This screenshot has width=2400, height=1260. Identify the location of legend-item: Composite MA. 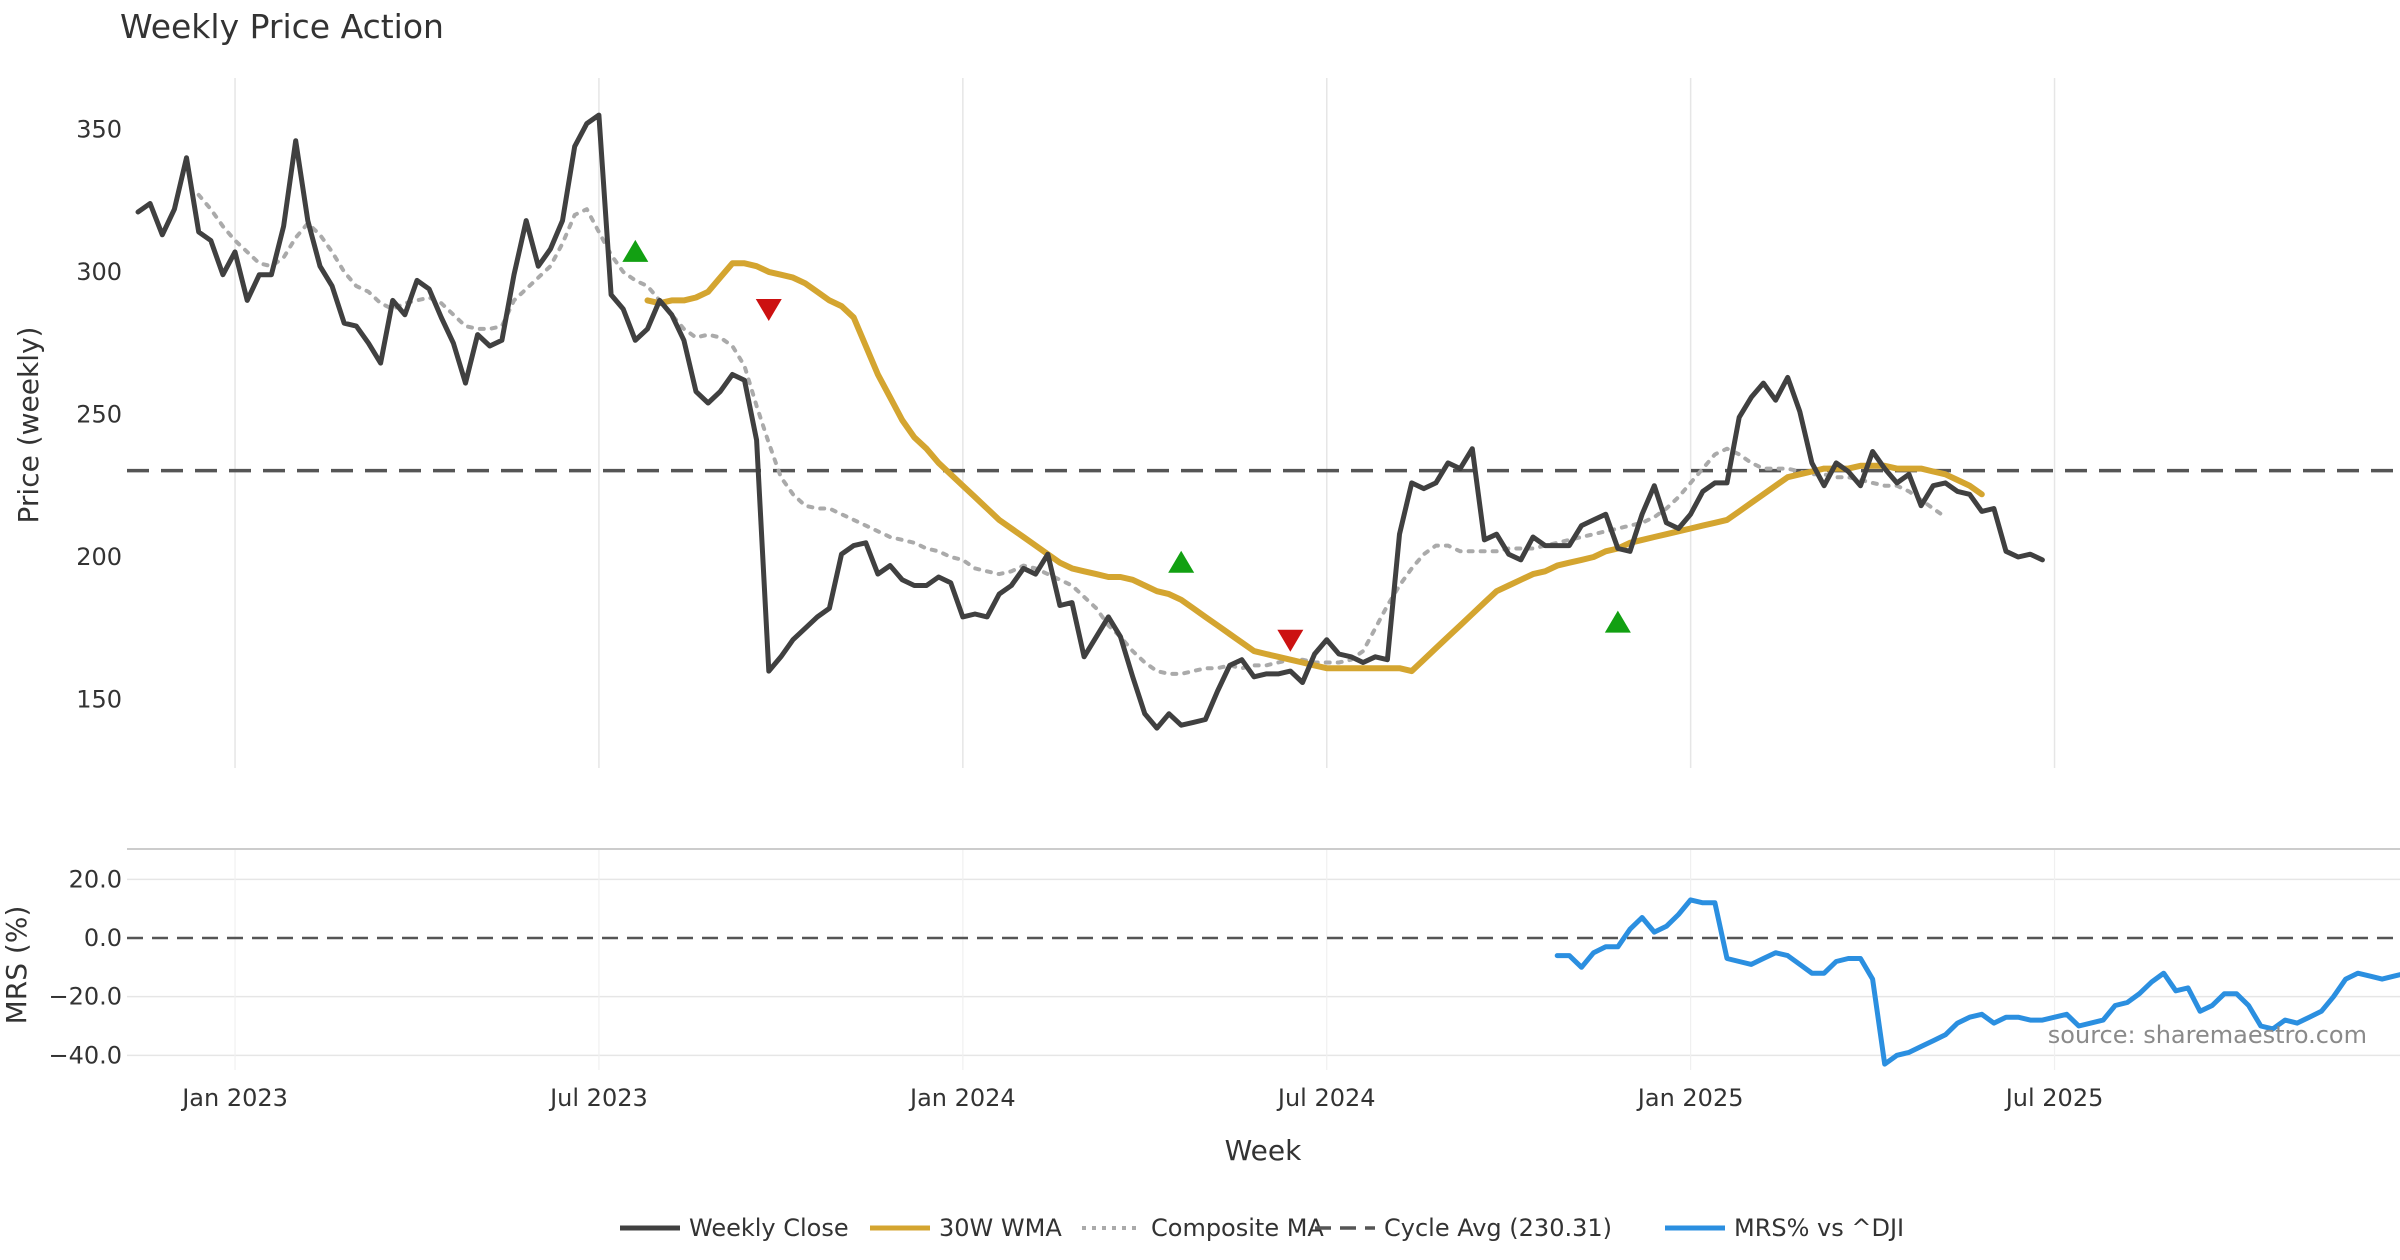
(1203, 1228).